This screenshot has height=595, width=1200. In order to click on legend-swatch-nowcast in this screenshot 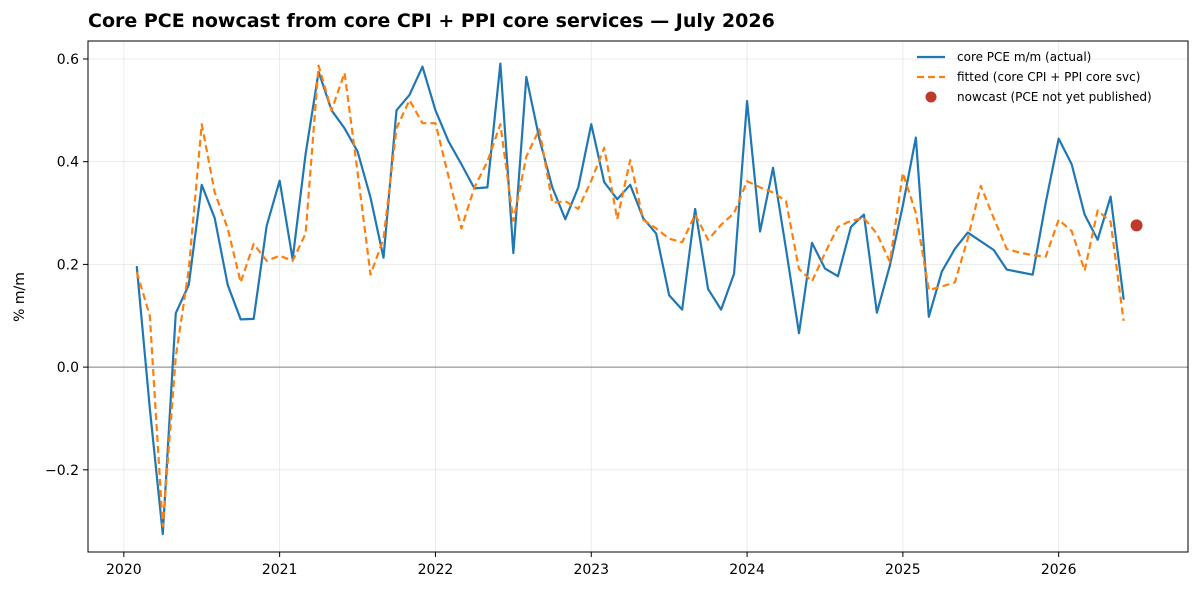, I will do `click(931, 97)`.